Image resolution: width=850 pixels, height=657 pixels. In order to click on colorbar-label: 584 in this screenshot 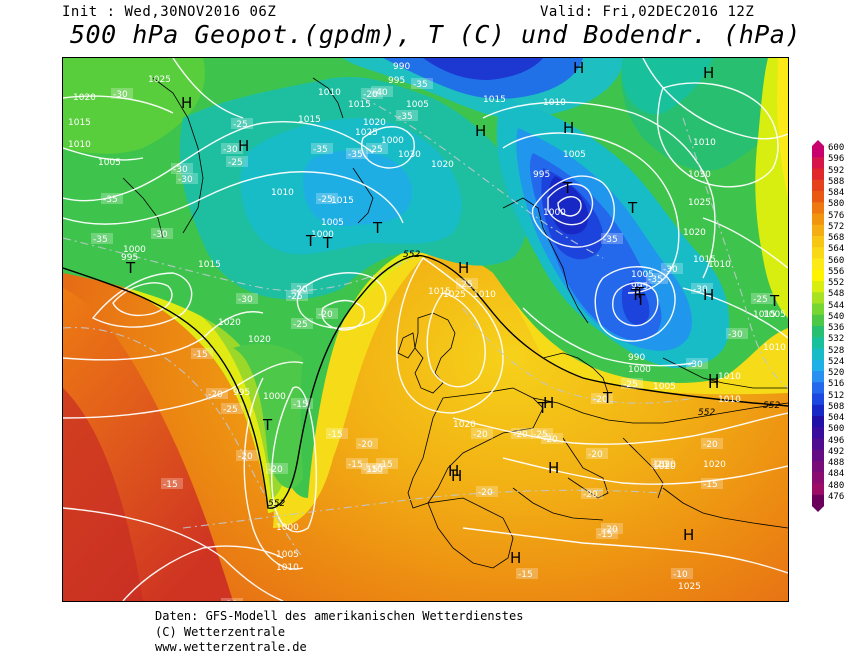, I will do `click(836, 193)`.